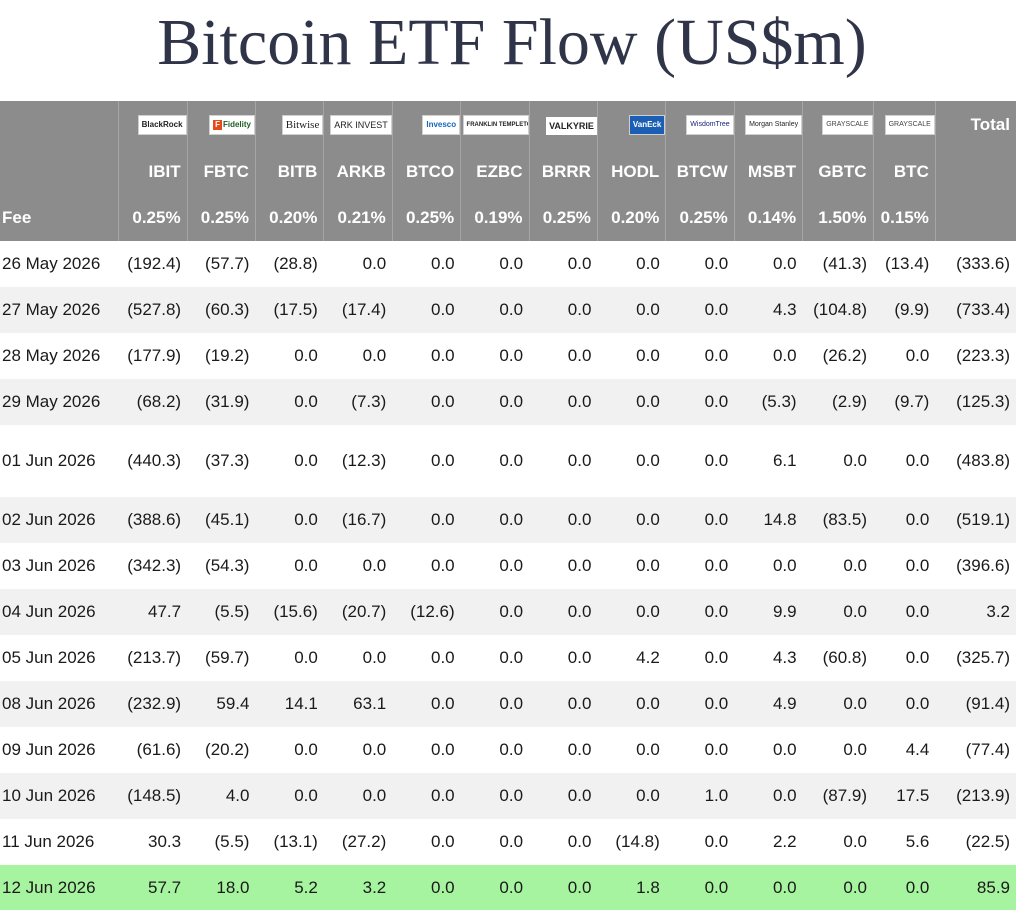 Image resolution: width=1024 pixels, height=918 pixels. I want to click on flow-cell-btc: 17.5, so click(904, 796).